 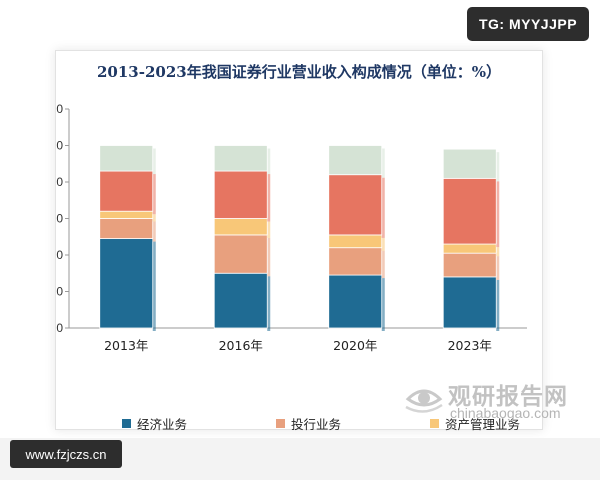 What do you see at coordinates (66, 454) in the screenshot?
I see `site-url-badge: www.fzjczs.cn` at bounding box center [66, 454].